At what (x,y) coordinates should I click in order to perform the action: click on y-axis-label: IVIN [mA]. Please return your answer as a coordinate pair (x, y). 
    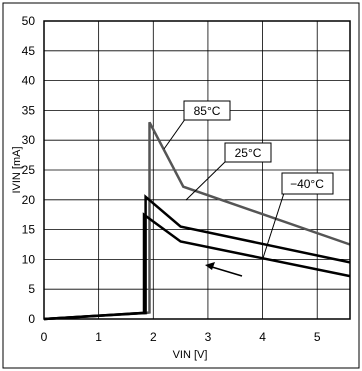
    Looking at the image, I should click on (17, 169).